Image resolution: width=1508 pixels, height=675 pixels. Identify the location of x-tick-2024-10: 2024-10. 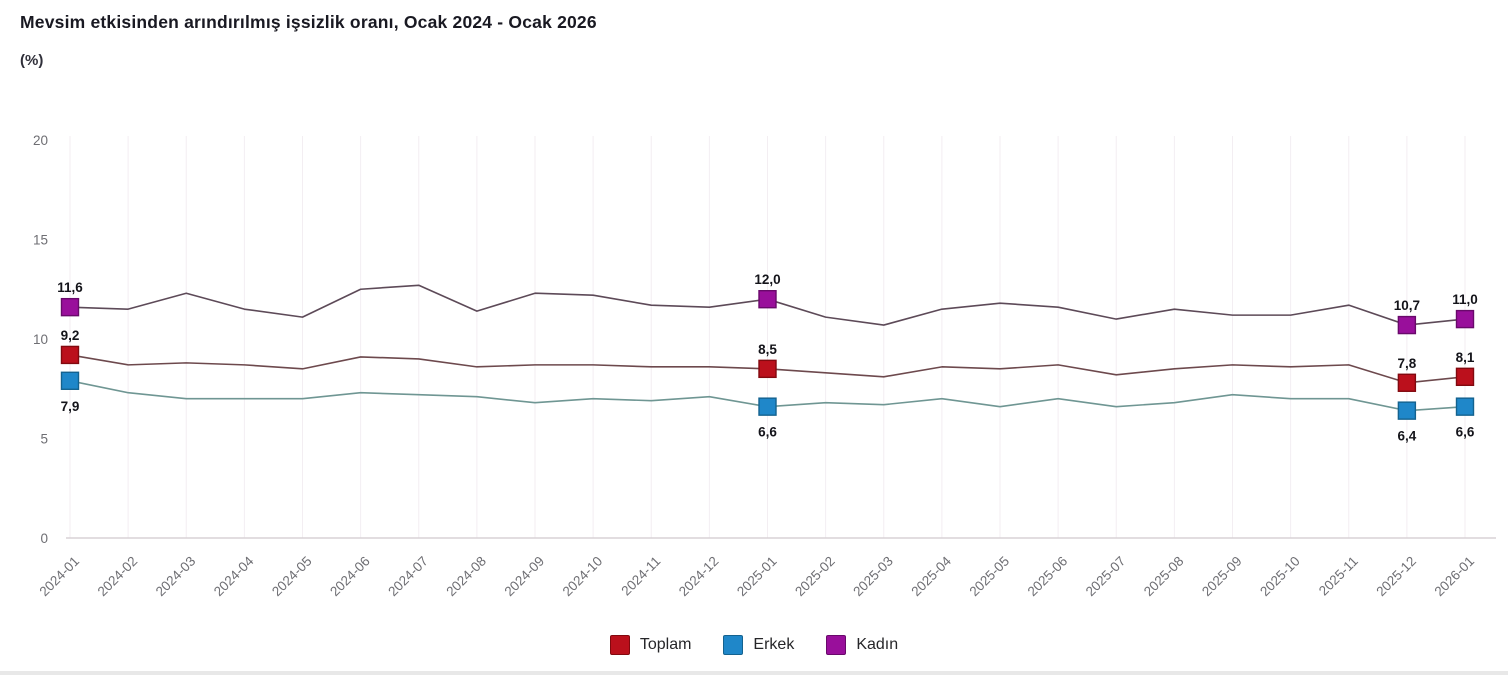
(583, 577).